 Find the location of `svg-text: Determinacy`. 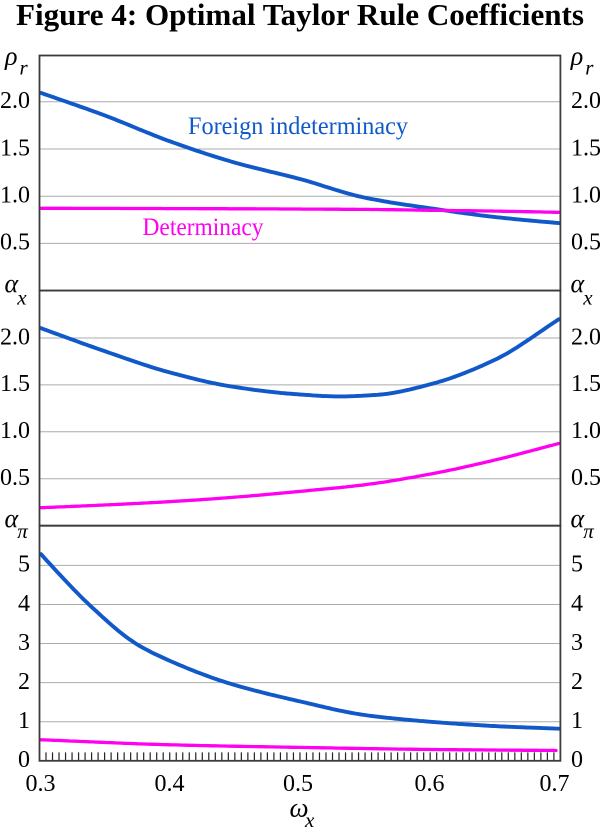

svg-text: Determinacy is located at coordinates (203, 227).